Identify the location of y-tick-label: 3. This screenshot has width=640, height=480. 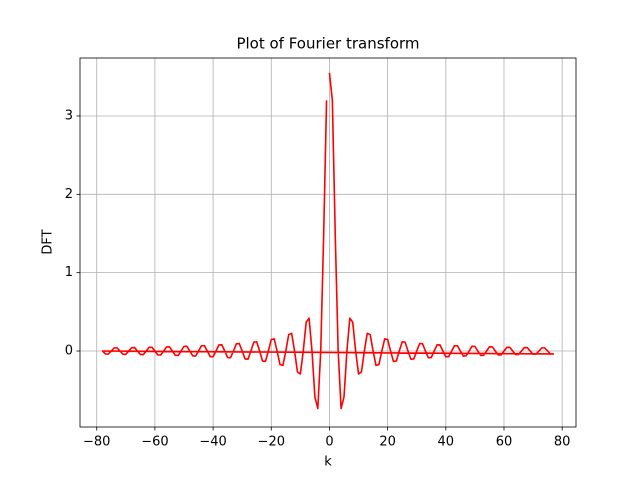
(69, 115).